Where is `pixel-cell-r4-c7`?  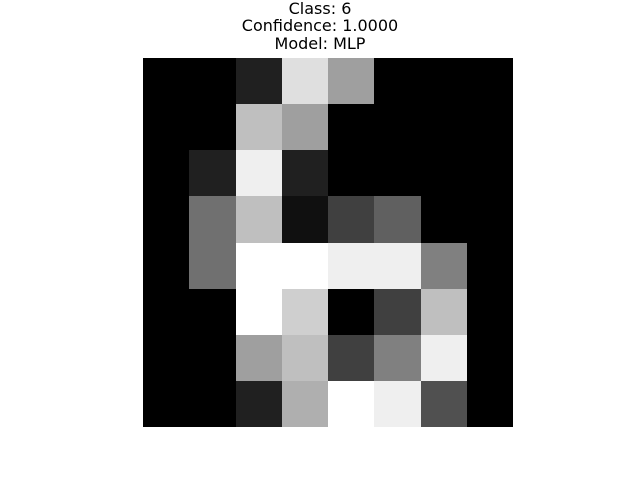 pixel-cell-r4-c7 is located at coordinates (490, 266).